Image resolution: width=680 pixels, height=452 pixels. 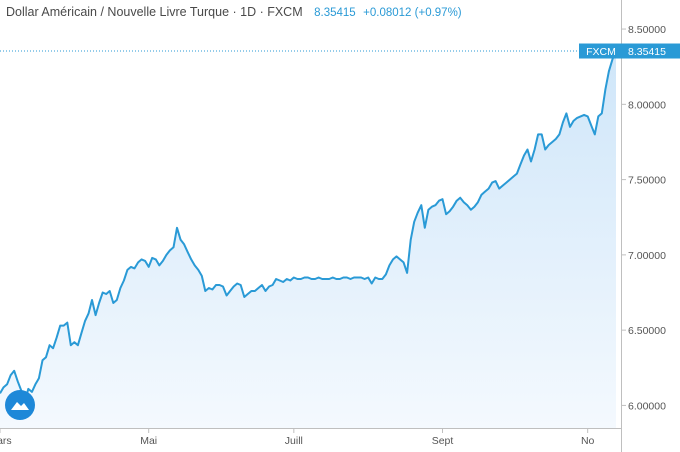 What do you see at coordinates (647, 256) in the screenshot?
I see `y-tick-label: 7.00000` at bounding box center [647, 256].